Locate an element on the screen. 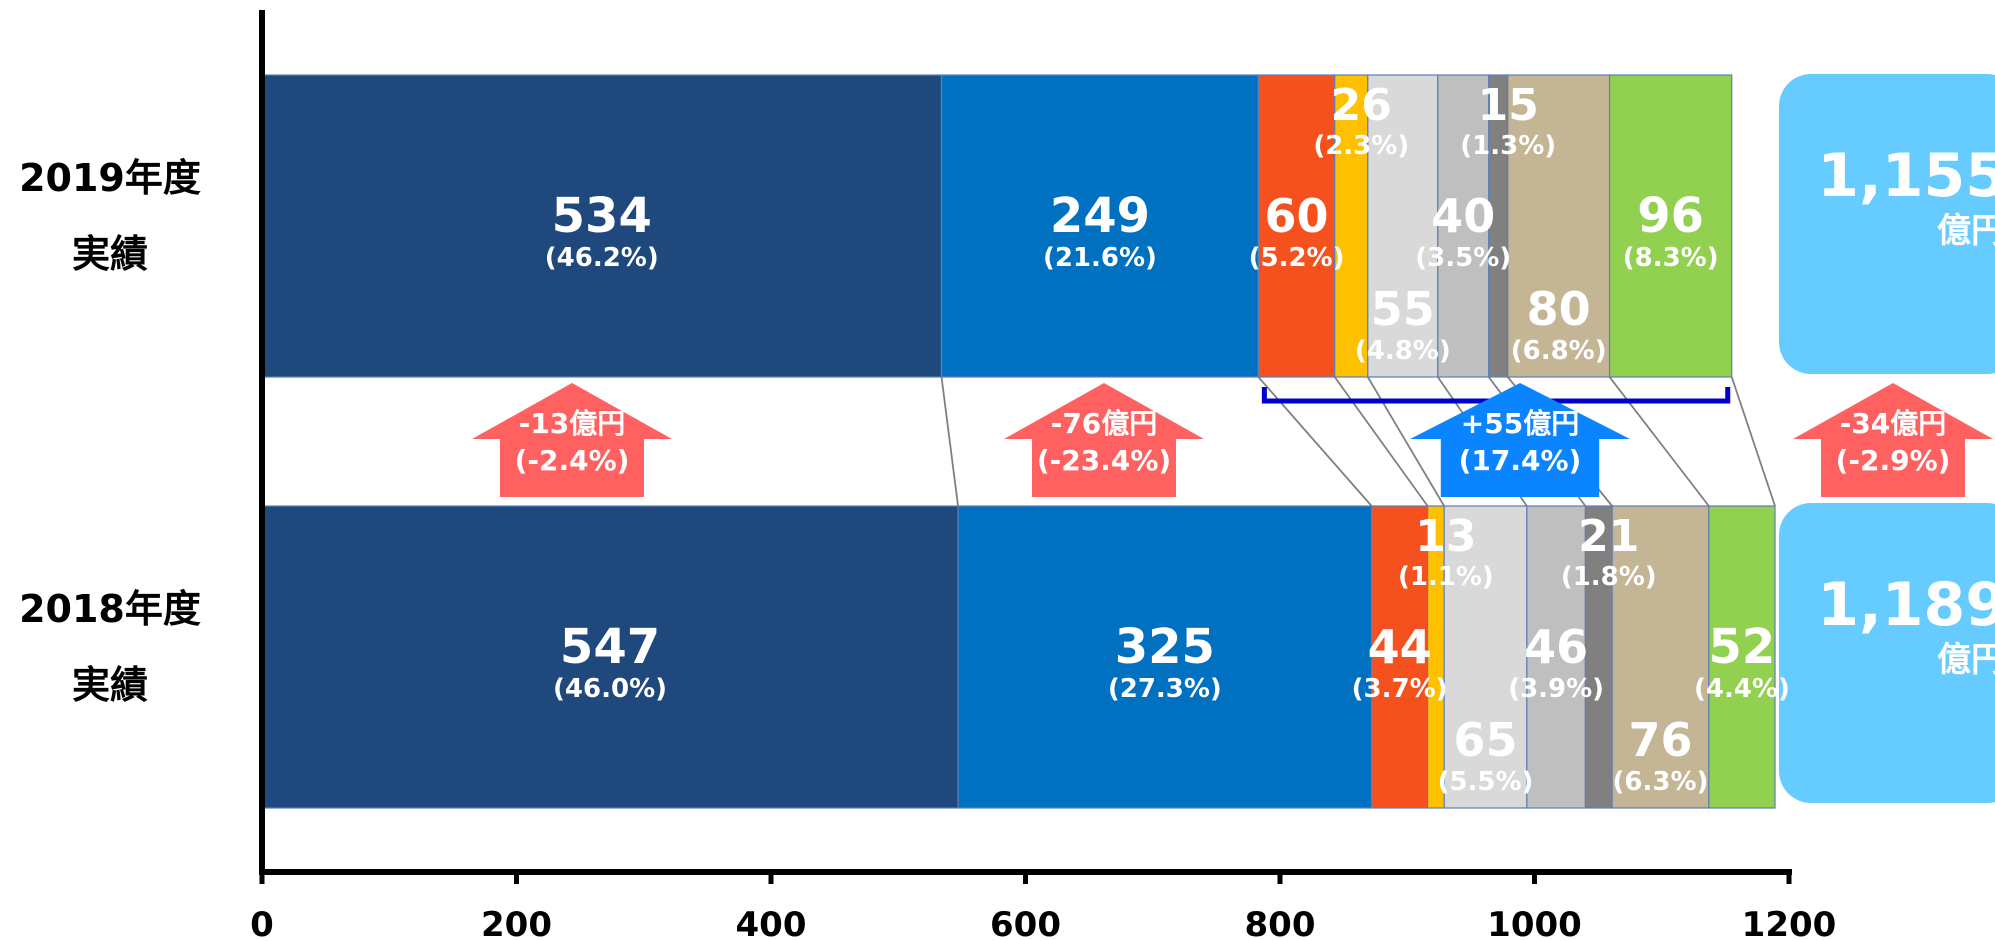 This screenshot has width=1995, height=941. segment-value-label: 534 is located at coordinates (602, 216).